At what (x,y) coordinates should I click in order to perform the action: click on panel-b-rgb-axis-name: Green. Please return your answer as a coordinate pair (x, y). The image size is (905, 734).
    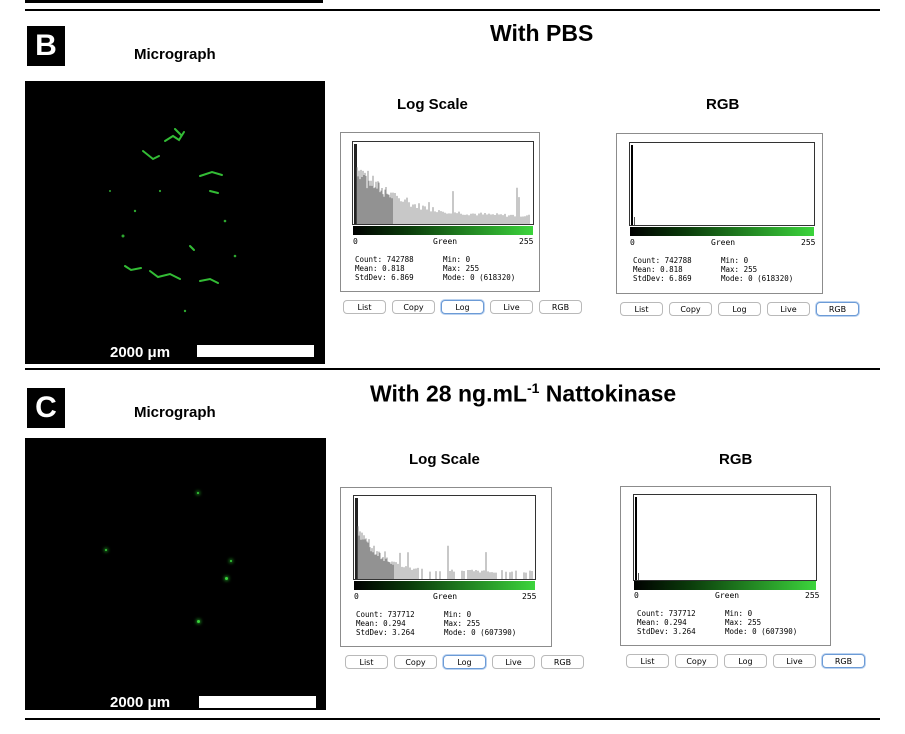
    Looking at the image, I should click on (723, 242).